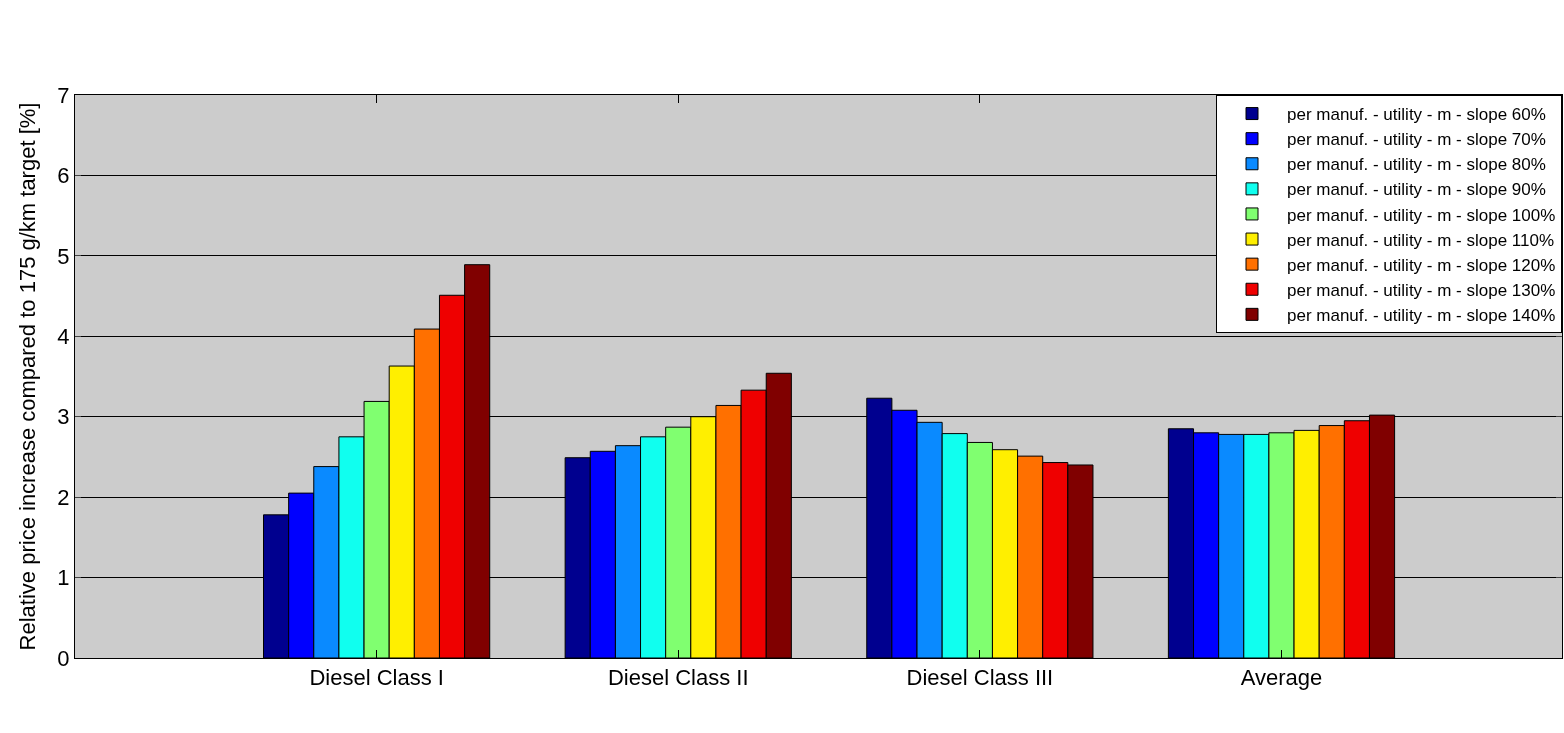 This screenshot has width=1564, height=733. What do you see at coordinates (1281, 678) in the screenshot?
I see `x-tick-label: Average` at bounding box center [1281, 678].